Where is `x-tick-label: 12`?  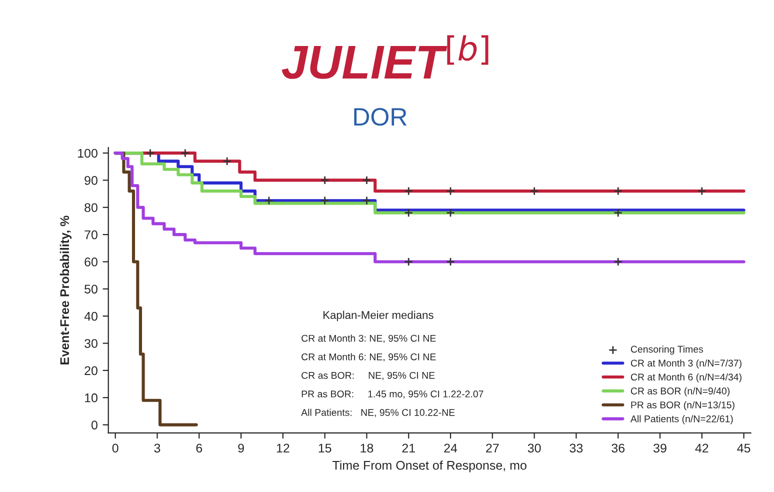
x-tick-label: 12 is located at coordinates (283, 448).